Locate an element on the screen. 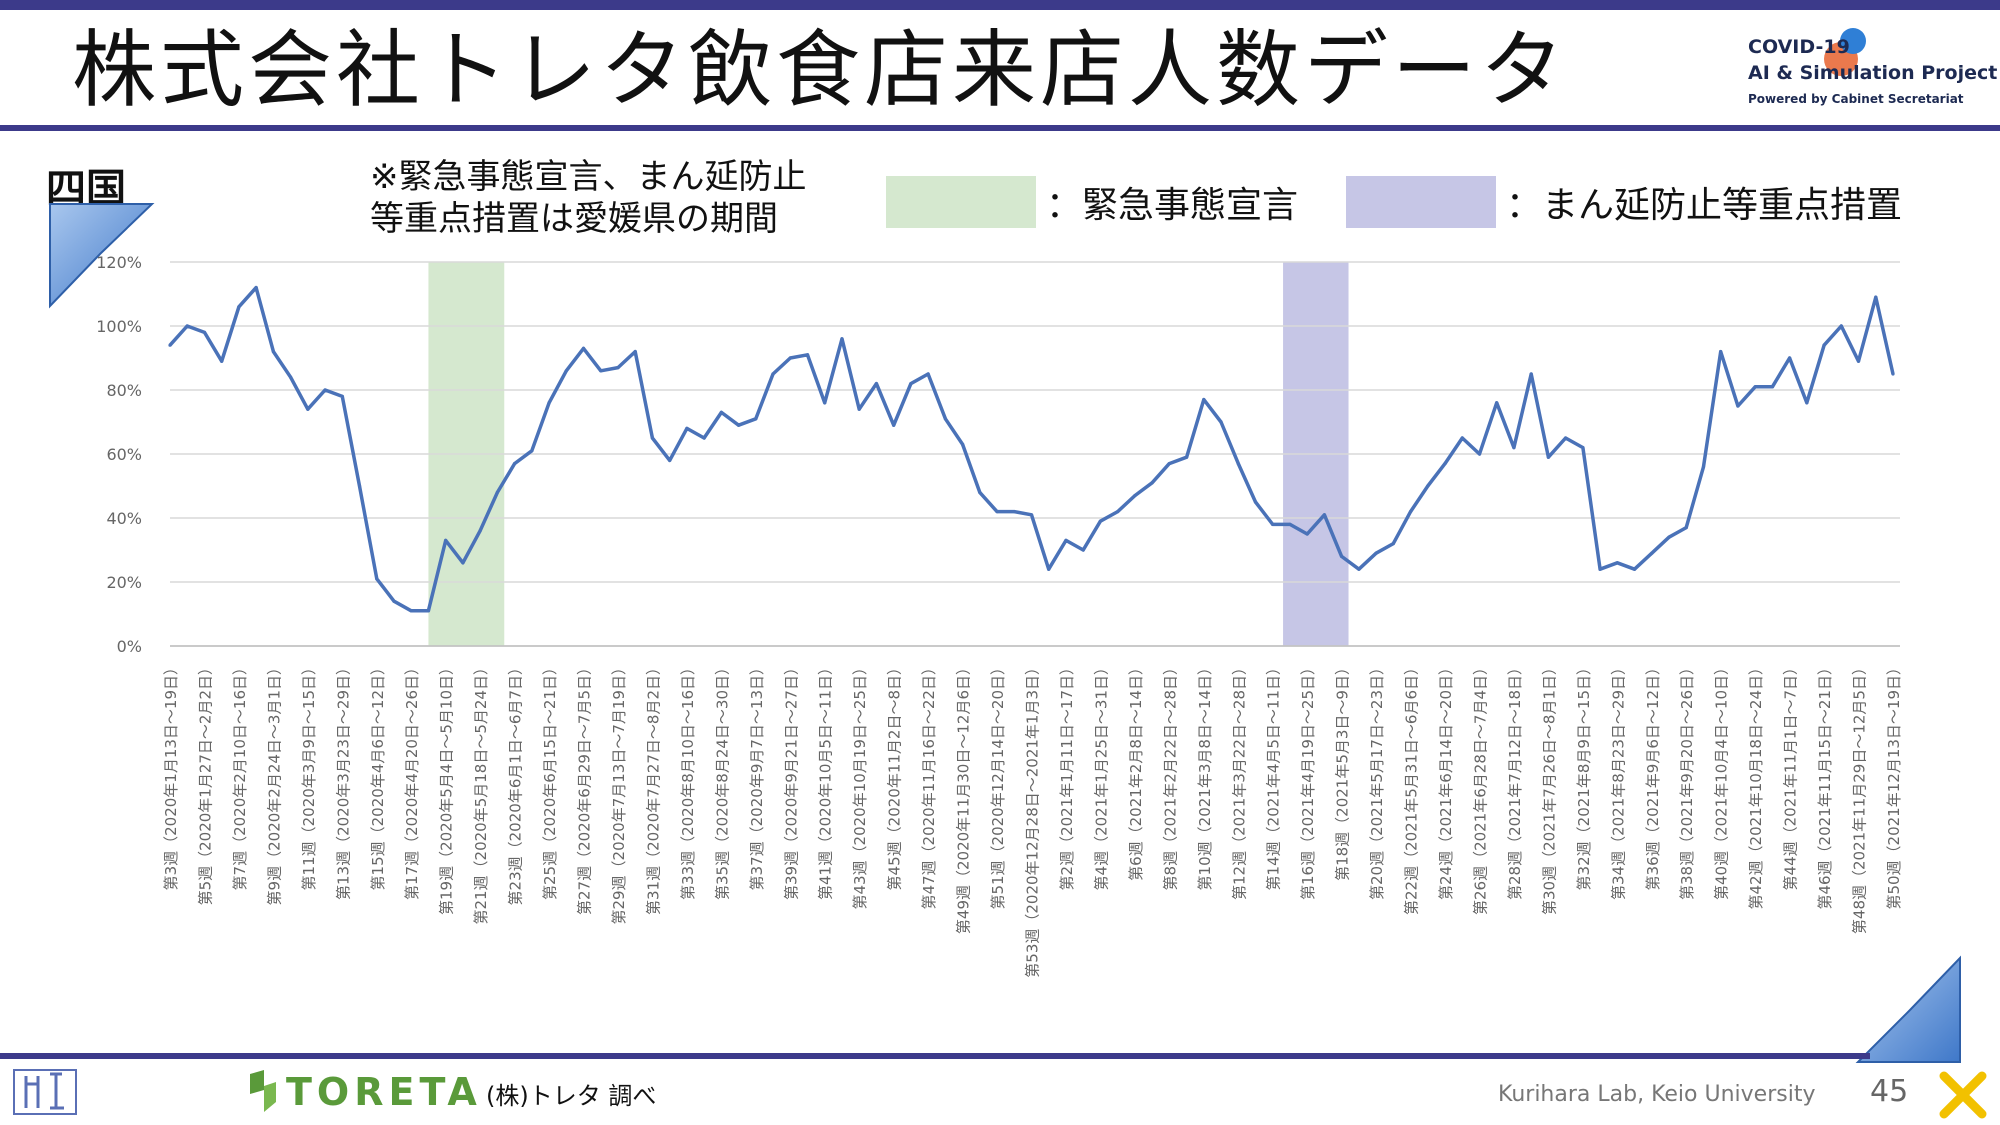 The image size is (2000, 1125). x-tick-label: 第26週（2021年6月28日～7月4日） is located at coordinates (1480, 787).